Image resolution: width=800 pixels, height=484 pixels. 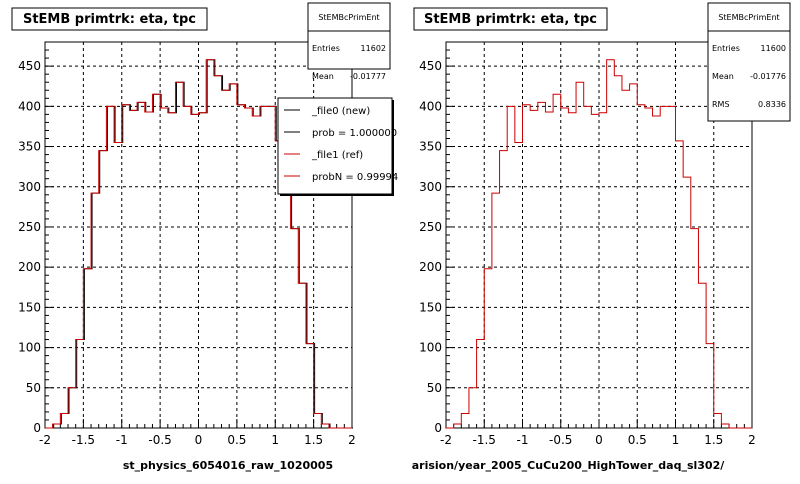 I want to click on legend-label: _file0 (new), so click(x=340, y=111).